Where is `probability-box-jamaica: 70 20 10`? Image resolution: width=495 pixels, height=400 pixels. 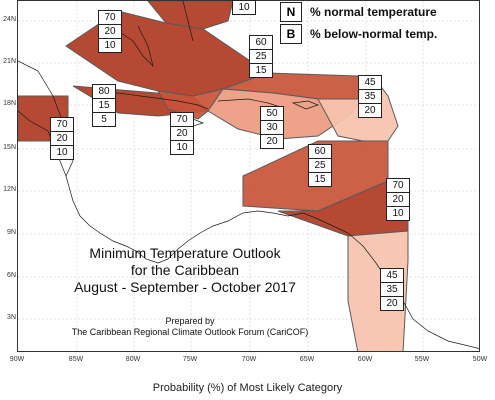 probability-box-jamaica: 70 20 10 is located at coordinates (182, 133).